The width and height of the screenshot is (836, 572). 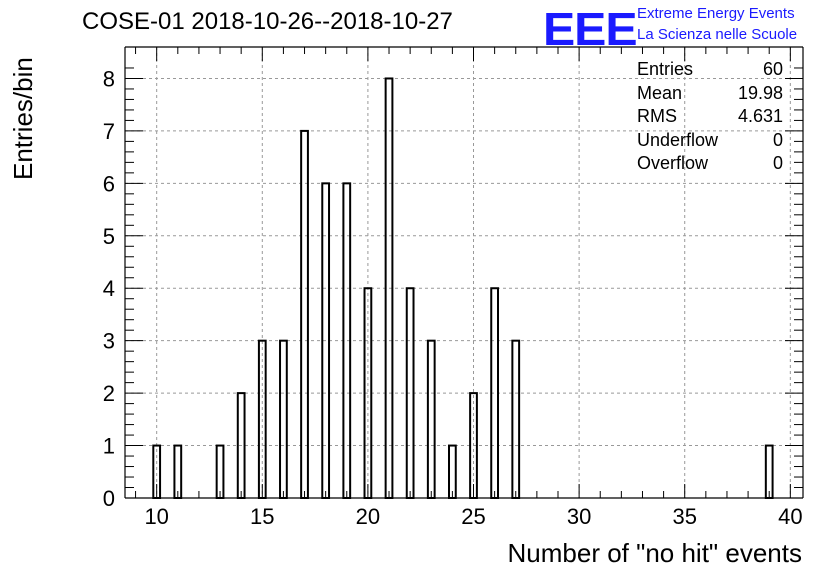 I want to click on stat-label: RMS, so click(x=657, y=116).